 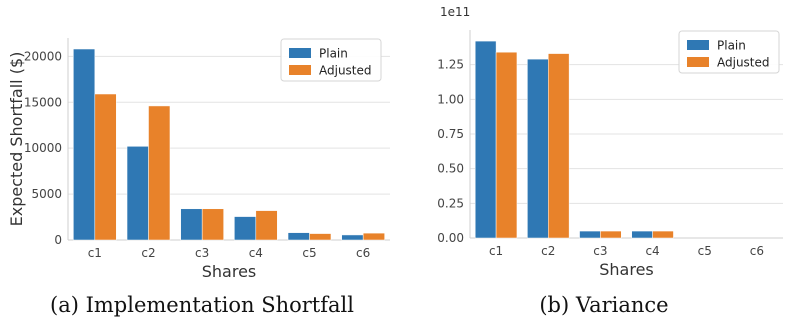 What do you see at coordinates (16, 139) in the screenshot?
I see `y-axis-label: Expected Shortfall ($)` at bounding box center [16, 139].